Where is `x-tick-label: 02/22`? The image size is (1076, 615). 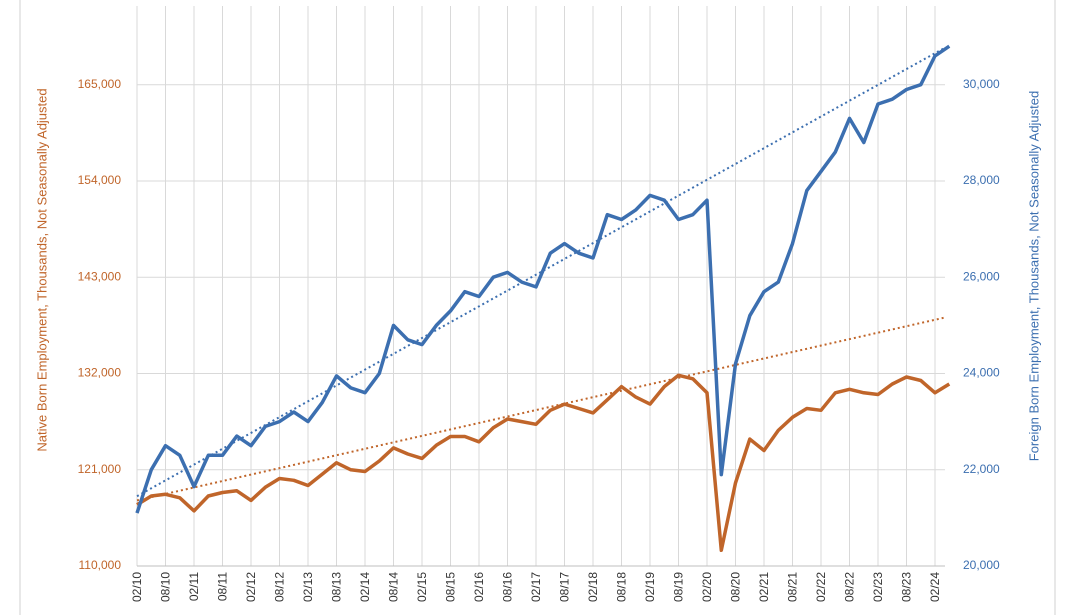 x-tick-label: 02/22 is located at coordinates (821, 587).